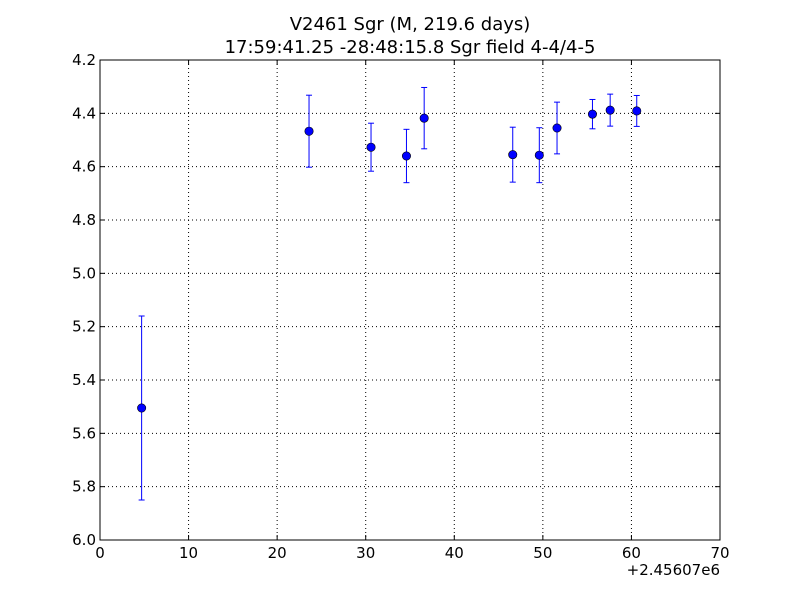 This screenshot has height=600, width=800. What do you see at coordinates (84, 380) in the screenshot?
I see `y-tick-label: 5.4` at bounding box center [84, 380].